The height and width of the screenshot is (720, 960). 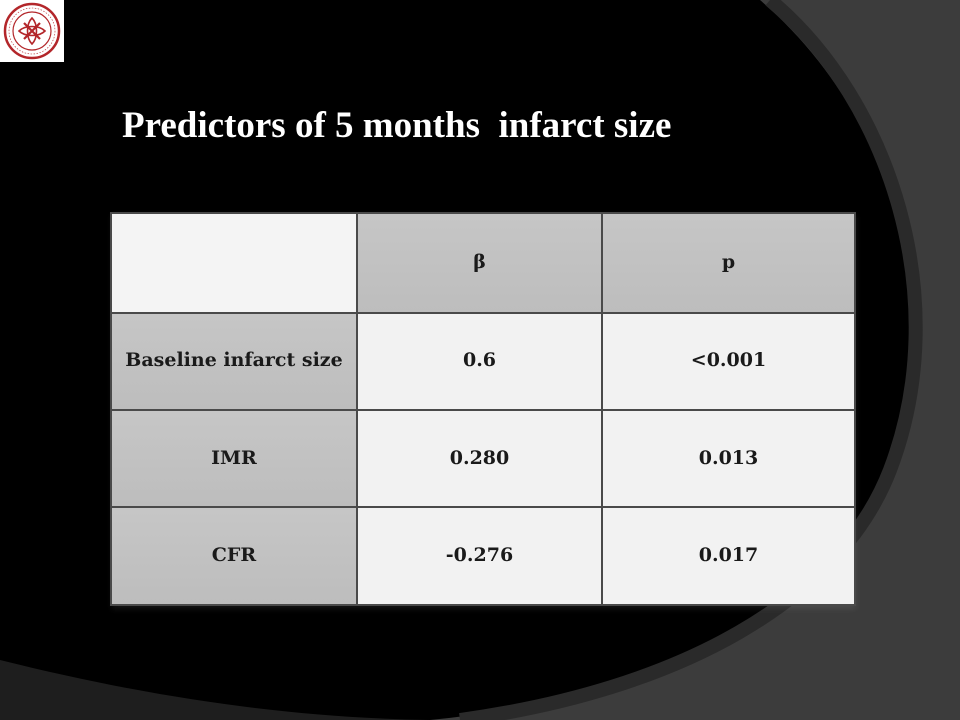 I want to click on header-p: p, so click(x=728, y=263).